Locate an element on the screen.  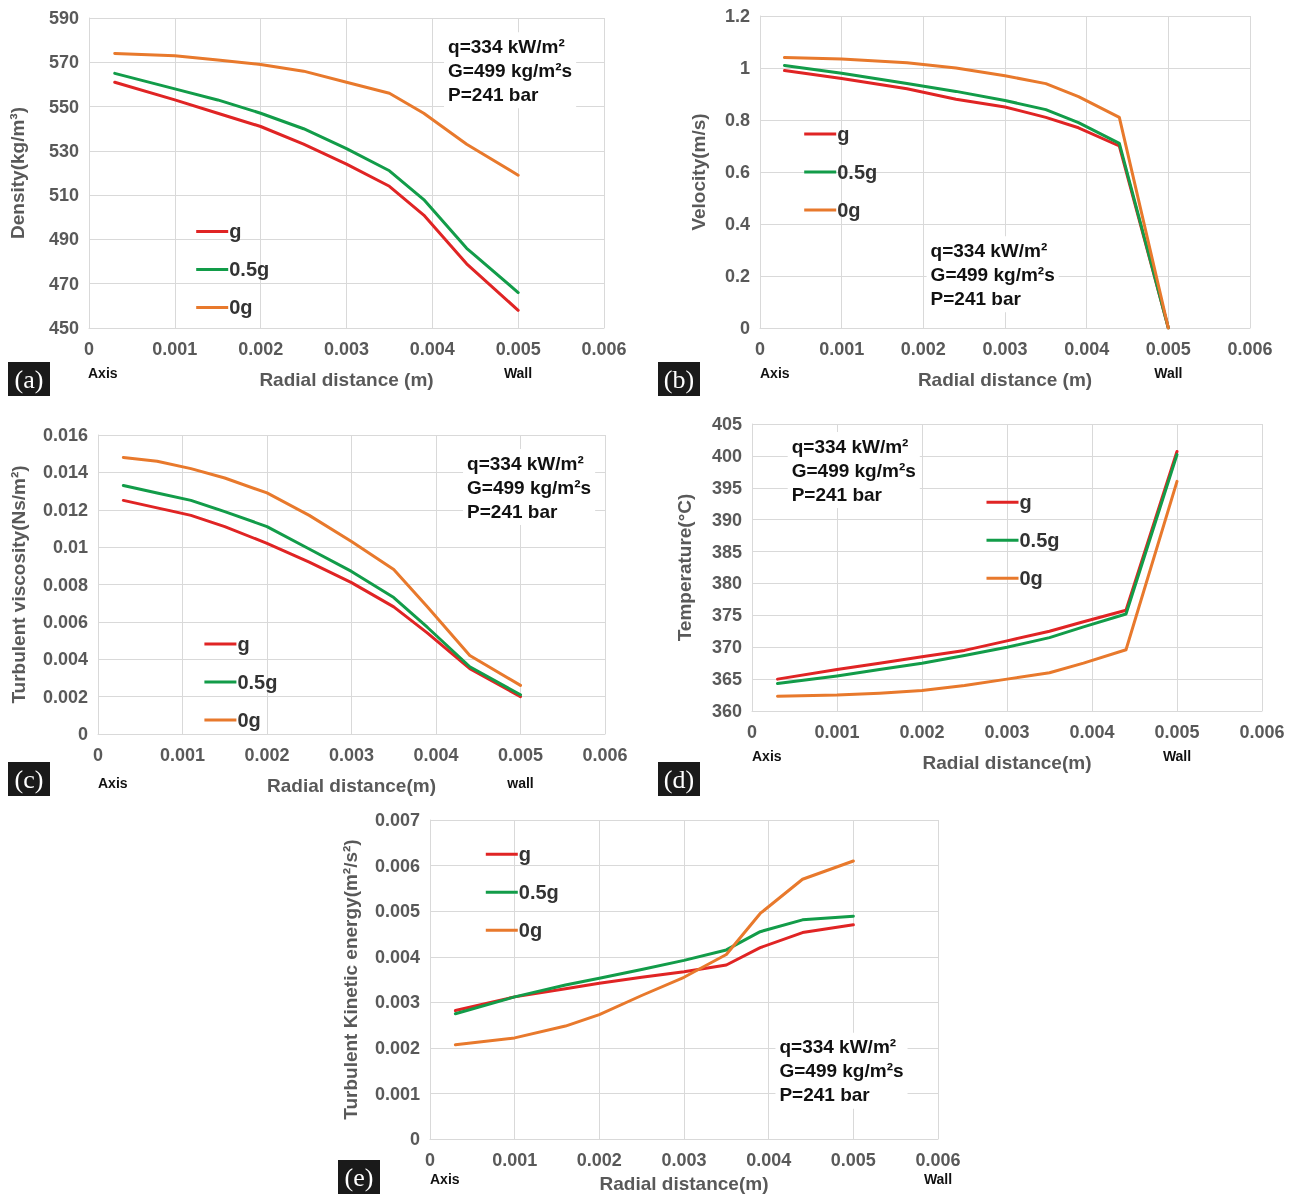
y-tick-label: 0.005 is located at coordinates (397, 911).